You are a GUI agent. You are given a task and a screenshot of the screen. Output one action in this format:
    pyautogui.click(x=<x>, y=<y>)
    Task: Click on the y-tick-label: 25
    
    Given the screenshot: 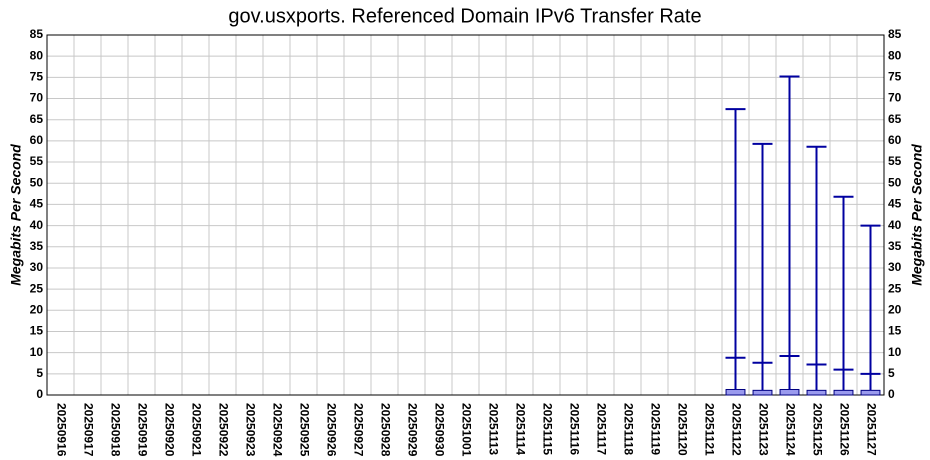 What is the action you would take?
    pyautogui.click(x=37, y=288)
    